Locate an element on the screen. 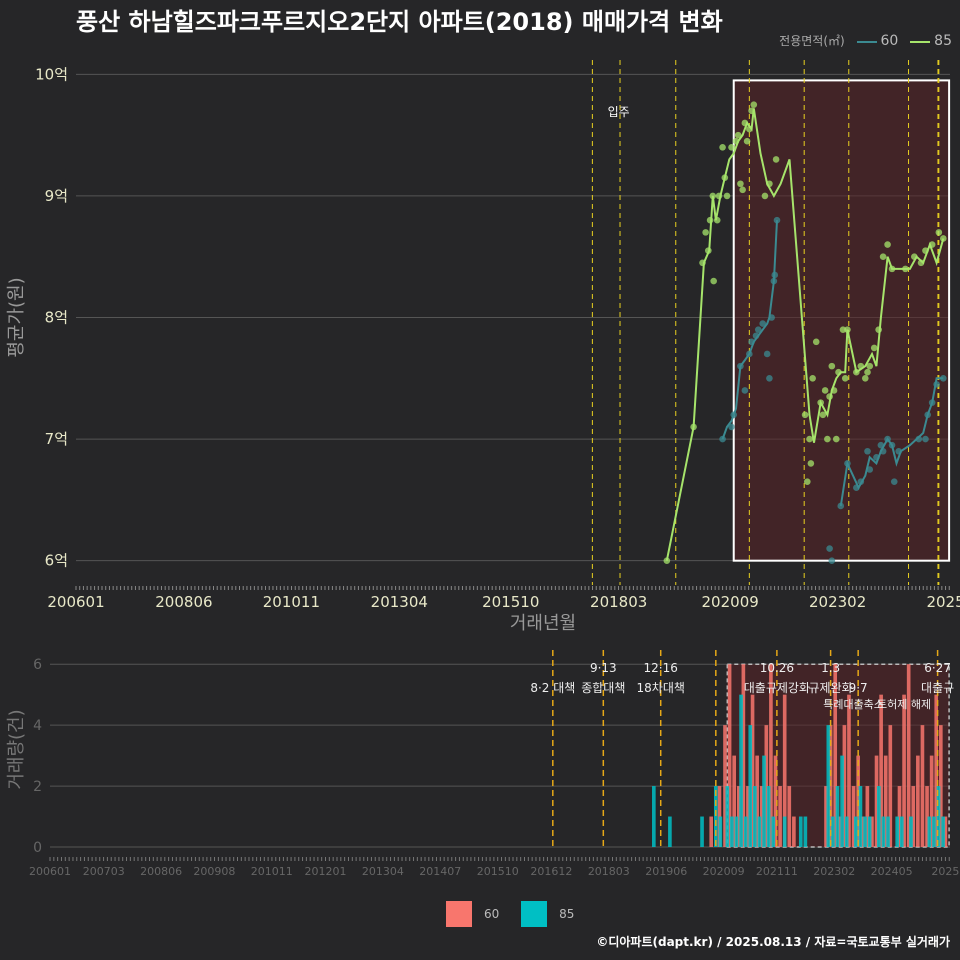  policy-label: 토허제 해제 is located at coordinates (904, 704).